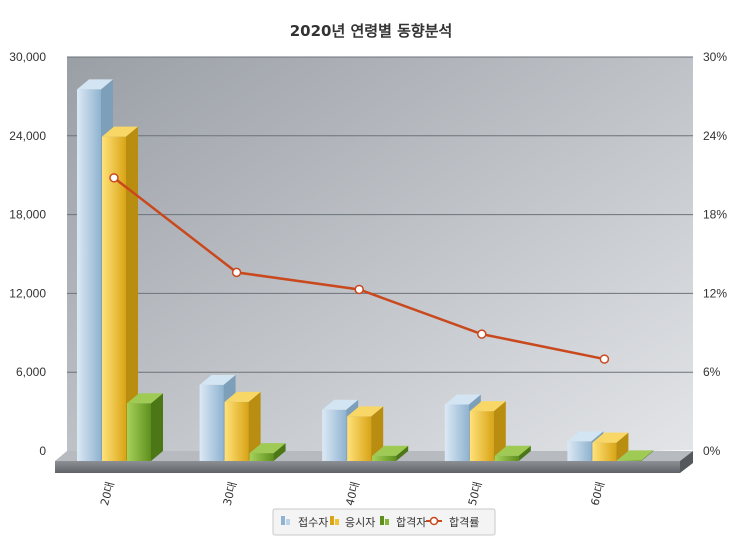 Image resolution: width=743 pixels, height=549 pixels. Describe the element at coordinates (27, 293) in the screenshot. I see `y-left-tick-label: 12,000` at that location.